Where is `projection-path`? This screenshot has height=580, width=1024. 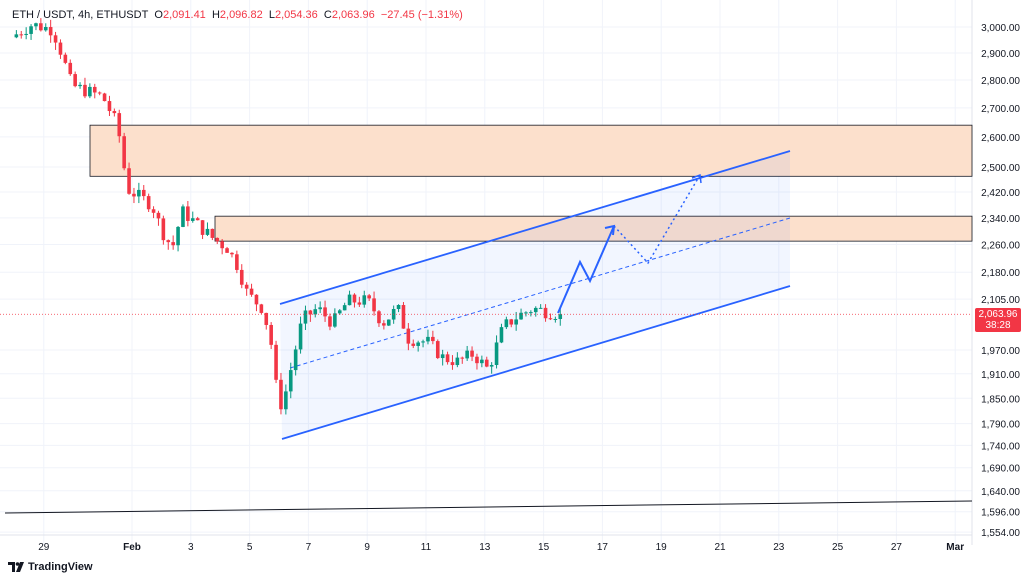
projection-path is located at coordinates (586, 269).